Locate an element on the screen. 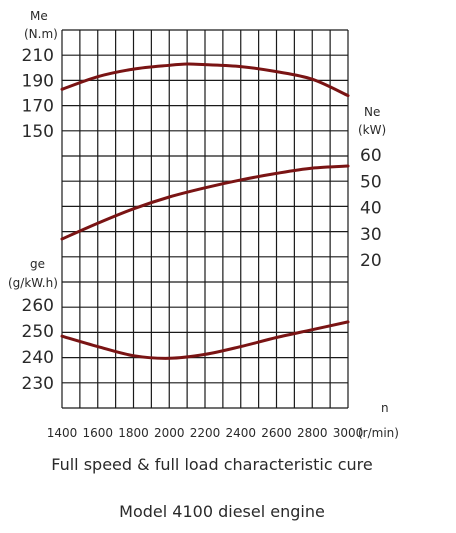  ne-tick-label: 40 is located at coordinates (371, 209).